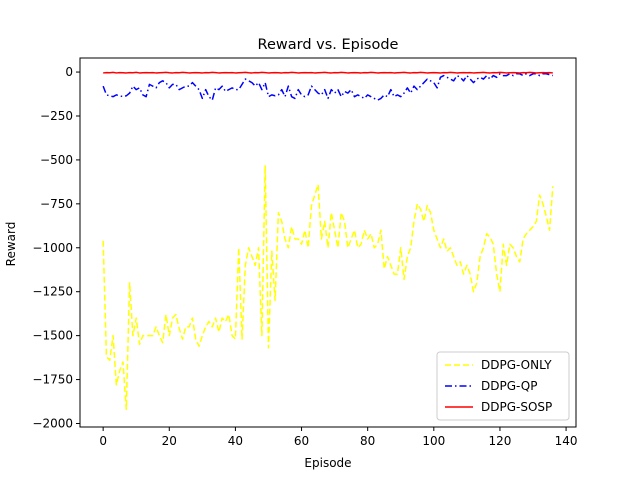  Describe the element at coordinates (566, 441) in the screenshot. I see `x-tick-label: 140` at that location.